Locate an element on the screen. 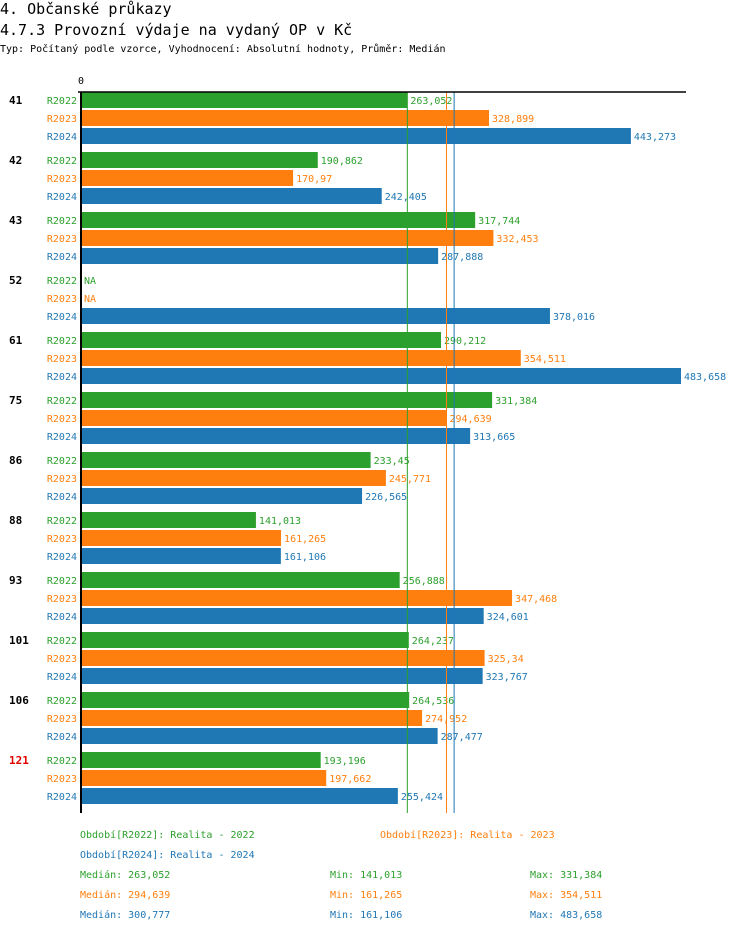 The image size is (750, 932). category-label: 61 is located at coordinates (16, 340).